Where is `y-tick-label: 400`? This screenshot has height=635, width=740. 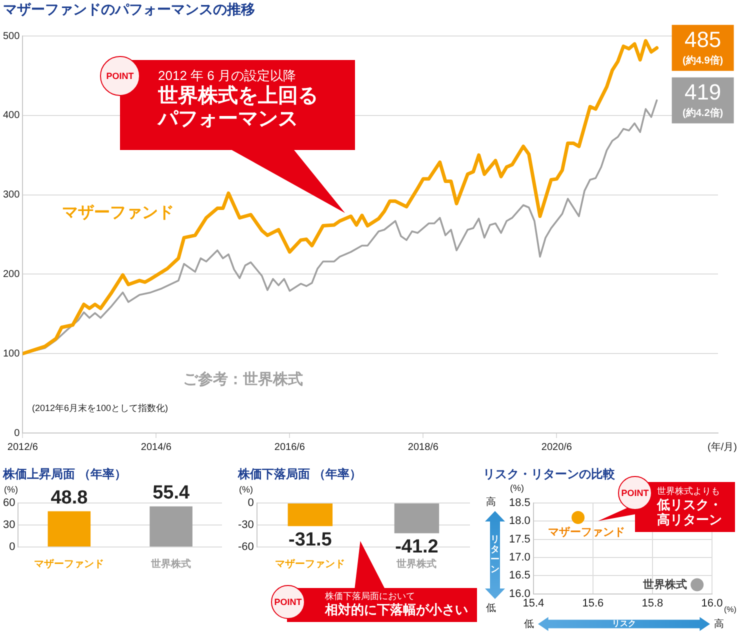 y-tick-label: 400 is located at coordinates (11, 116).